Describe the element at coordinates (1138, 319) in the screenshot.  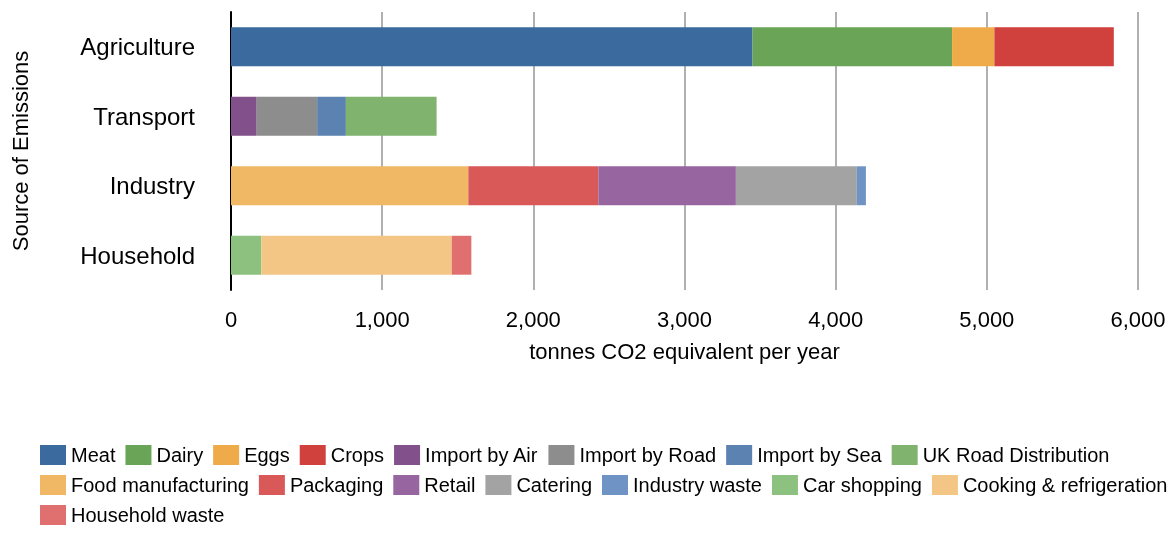
I see `x-tick-label: 6,000` at that location.